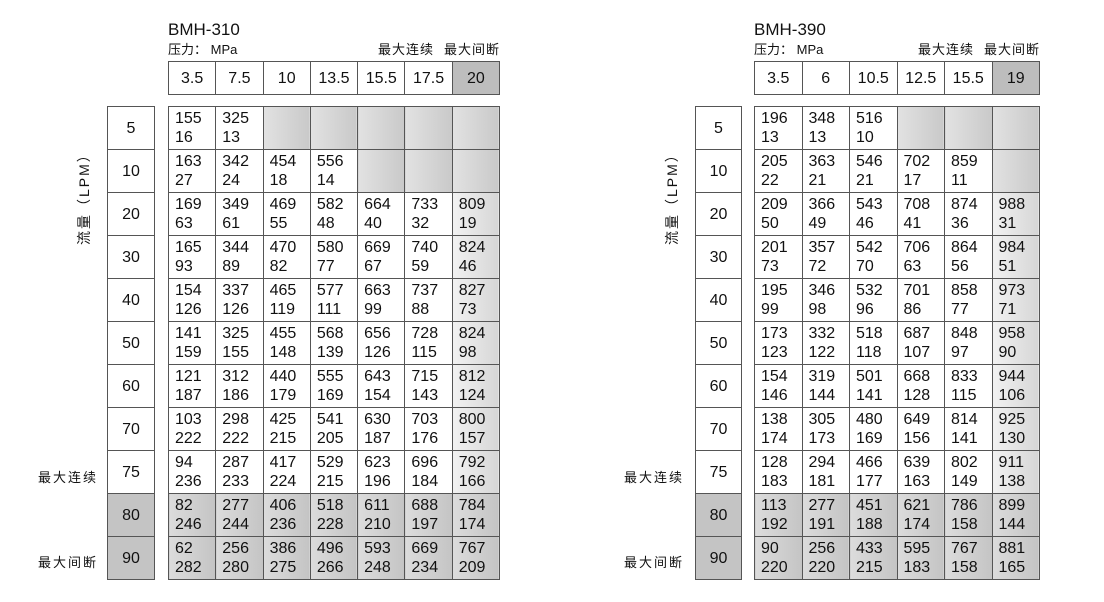  I want to click on data-cell: 325 155, so click(239, 343).